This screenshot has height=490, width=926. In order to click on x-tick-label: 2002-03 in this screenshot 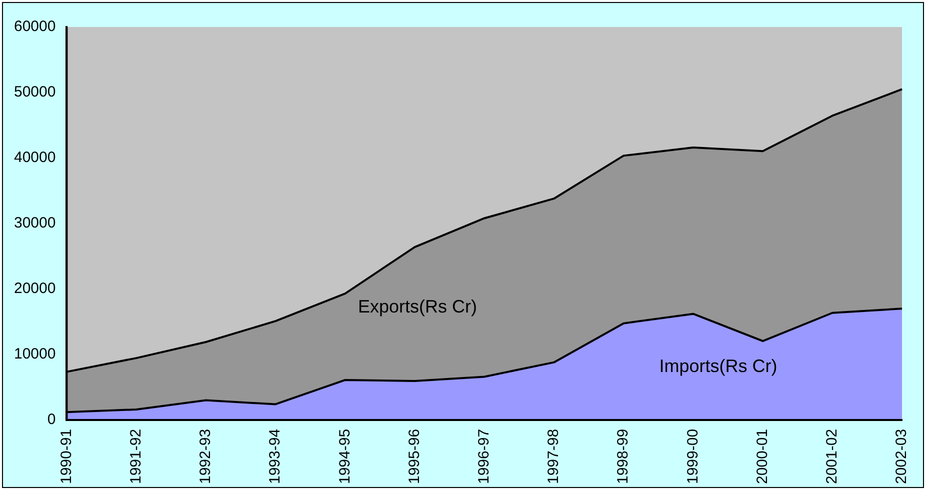, I will do `click(901, 456)`.